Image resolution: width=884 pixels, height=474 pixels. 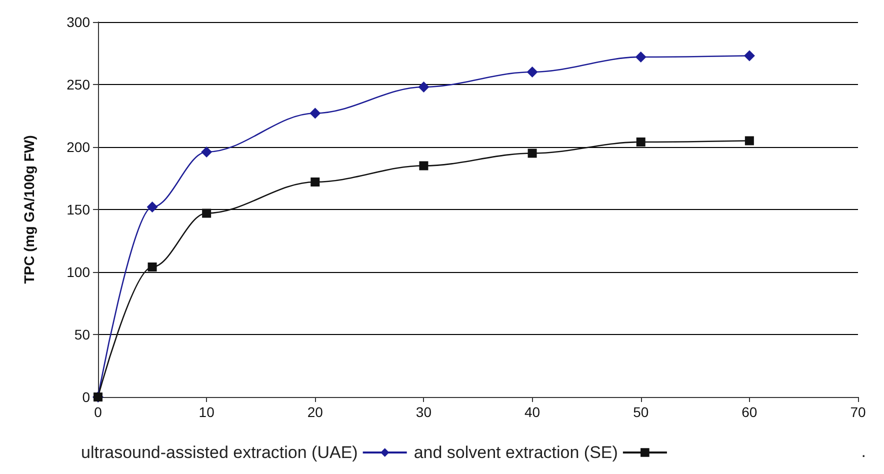 What do you see at coordinates (78, 210) in the screenshot?
I see `y-tick-label: 150` at bounding box center [78, 210].